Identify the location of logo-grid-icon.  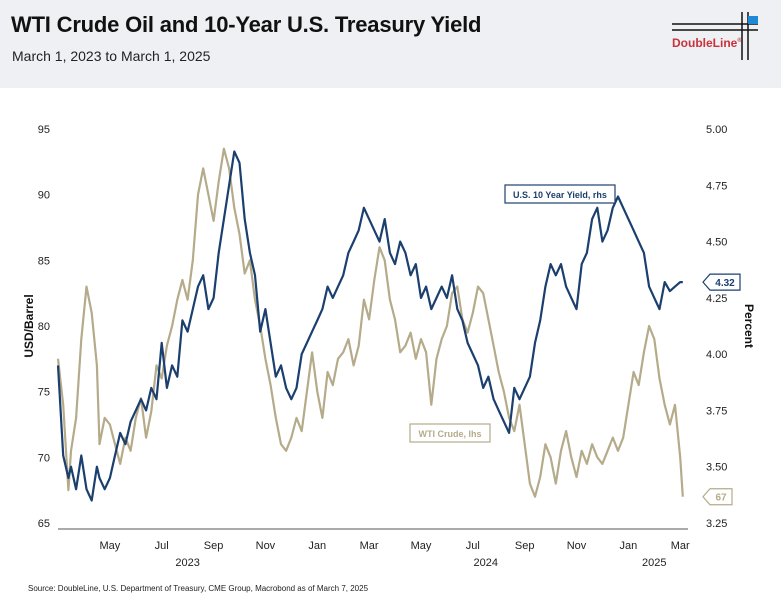
(715, 36).